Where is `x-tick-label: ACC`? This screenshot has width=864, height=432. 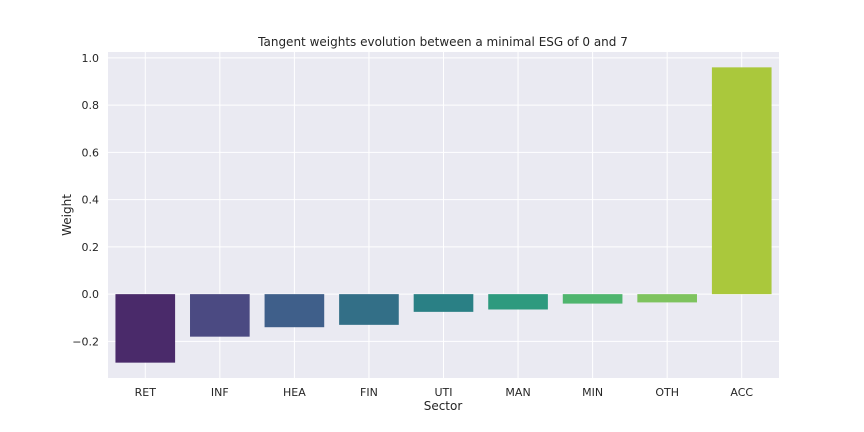 x-tick-label: ACC is located at coordinates (741, 392).